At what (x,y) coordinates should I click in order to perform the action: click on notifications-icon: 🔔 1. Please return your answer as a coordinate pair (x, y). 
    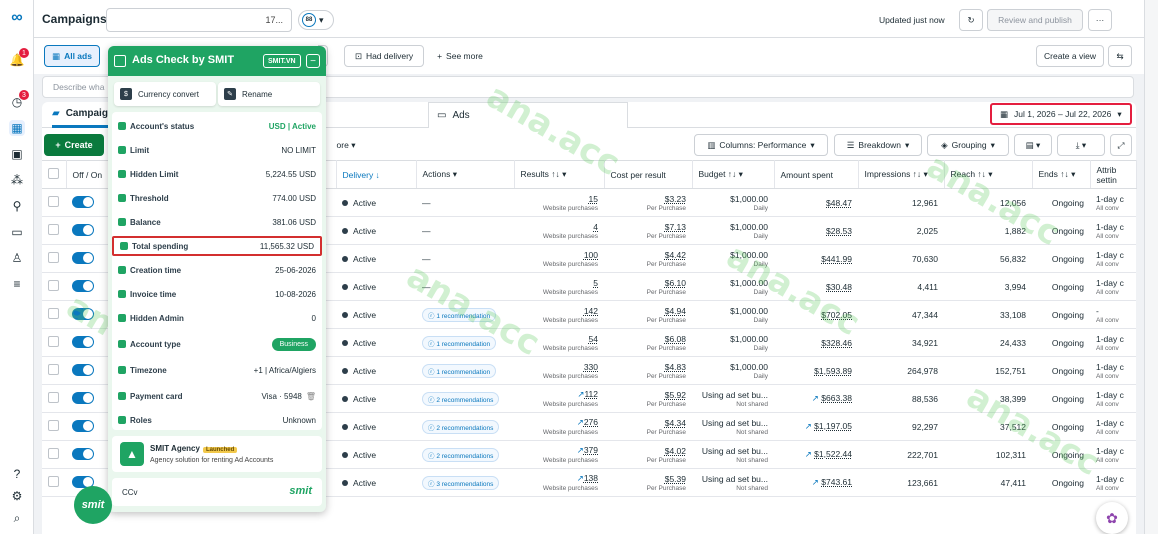
    Looking at the image, I should click on (19, 58).